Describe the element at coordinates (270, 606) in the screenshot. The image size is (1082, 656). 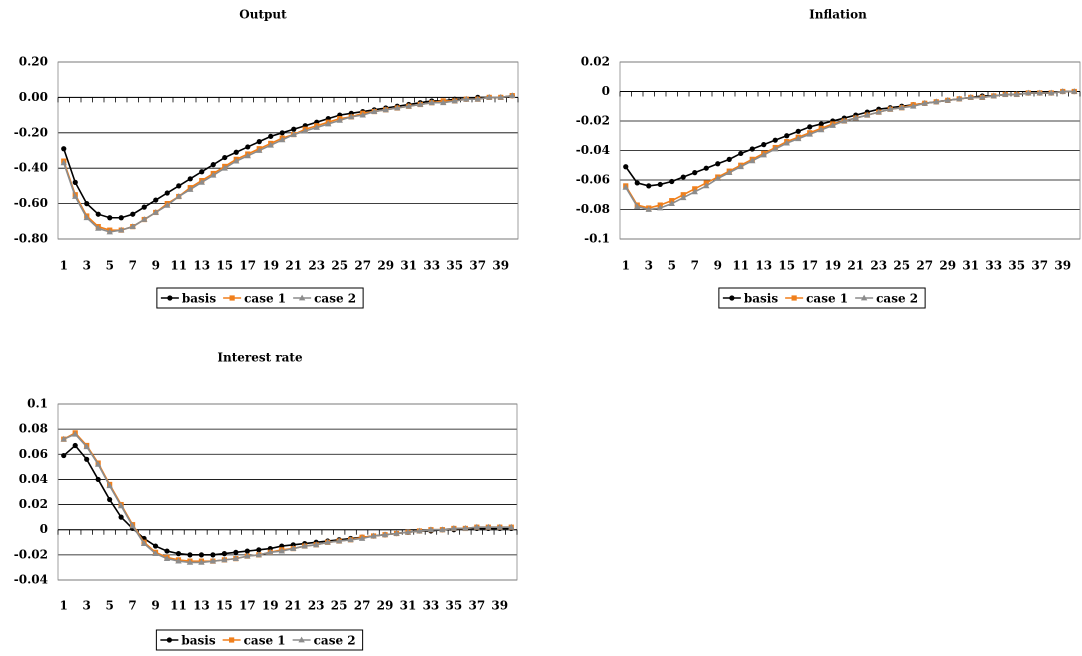
I see `x-tick-label: 19` at that location.